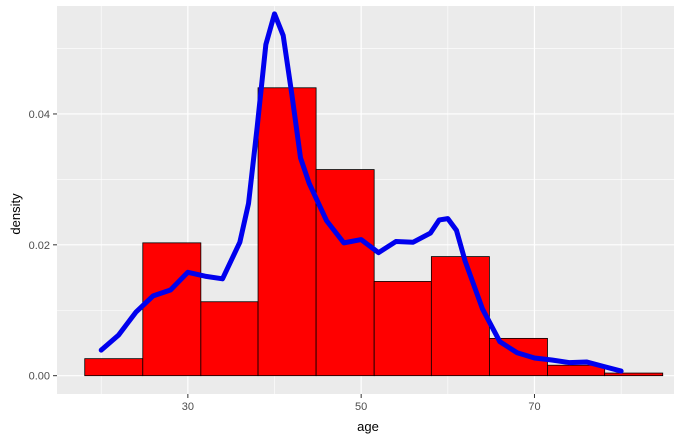 The height and width of the screenshot is (438, 682). I want to click on y-axis: 0.00 0.02 0.04, so click(43, 246).